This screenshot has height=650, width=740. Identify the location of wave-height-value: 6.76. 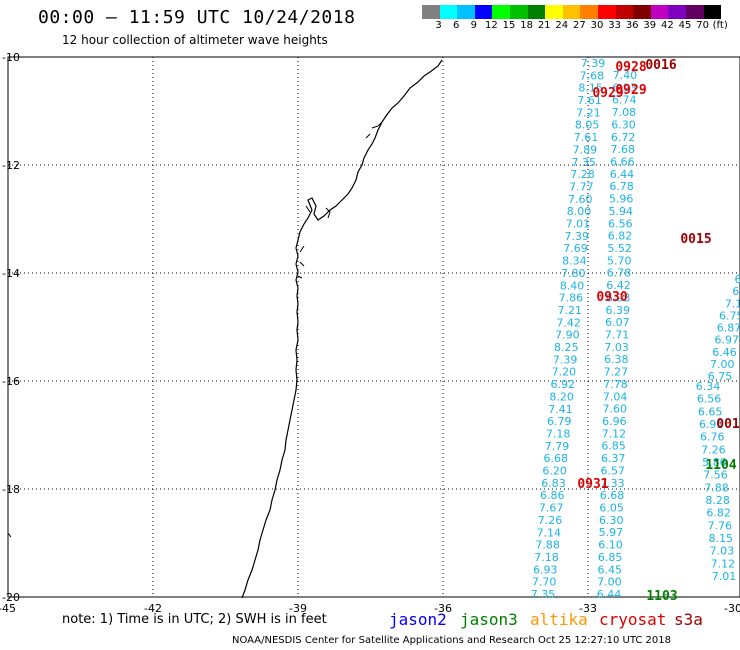
(712, 437).